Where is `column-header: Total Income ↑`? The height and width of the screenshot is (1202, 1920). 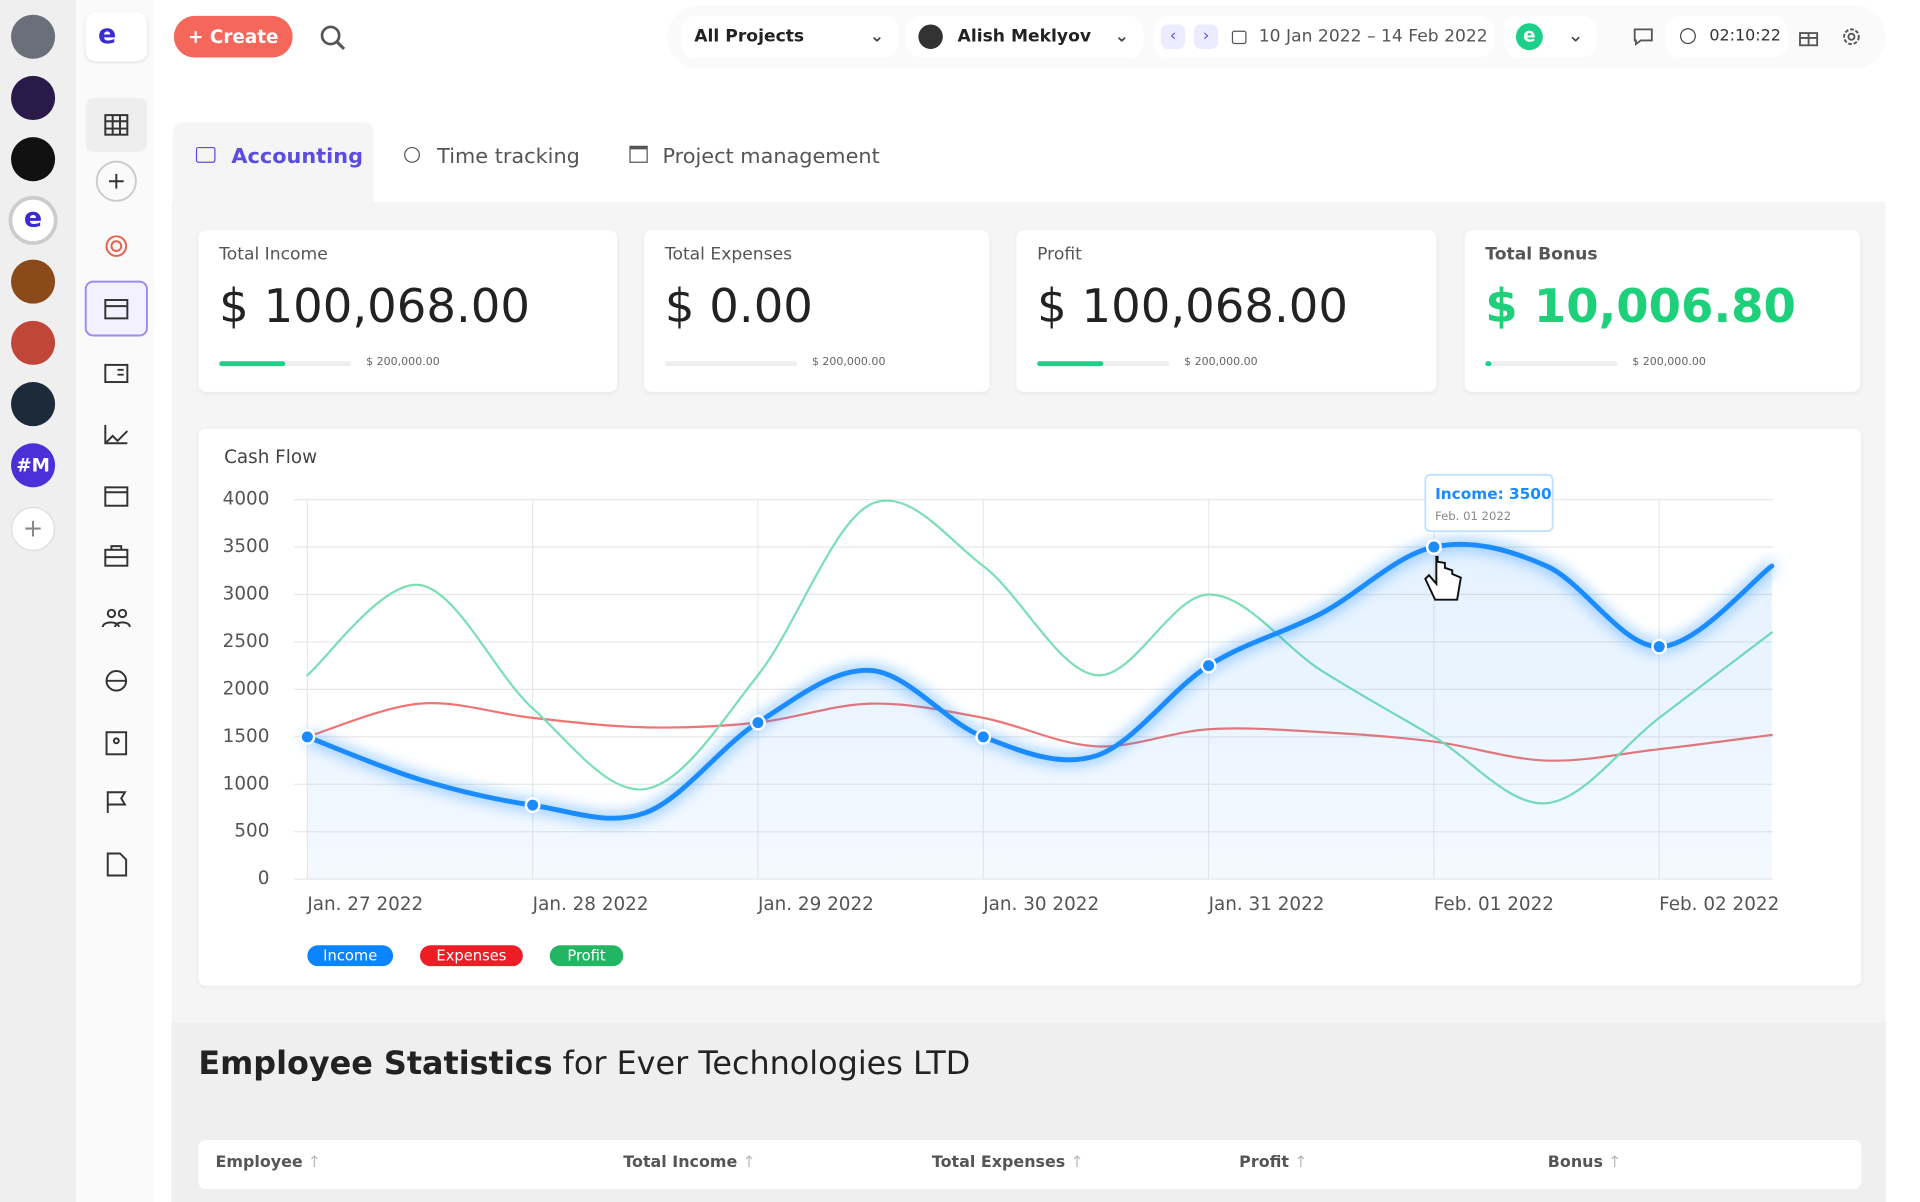
column-header: Total Income ↑ is located at coordinates (689, 1162).